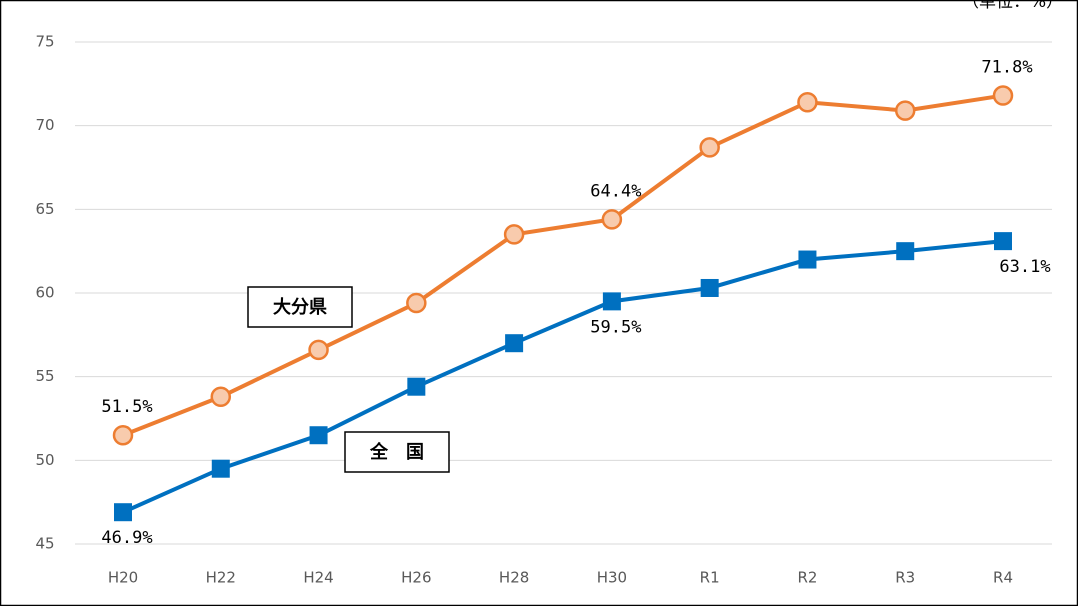 The height and width of the screenshot is (606, 1078). Describe the element at coordinates (44, 209) in the screenshot. I see `y-tick-label: 65` at that location.